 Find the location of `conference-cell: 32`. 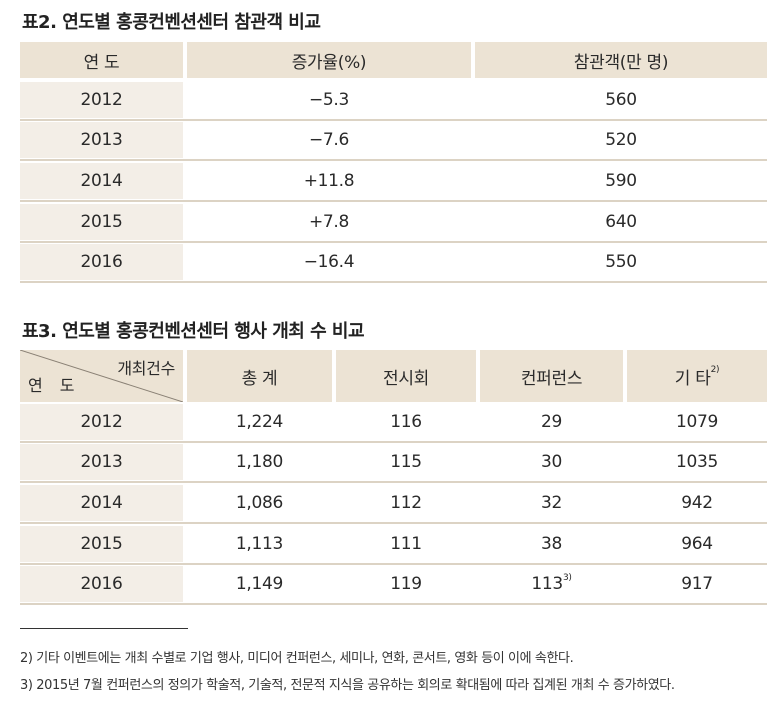

conference-cell: 32 is located at coordinates (551, 503).